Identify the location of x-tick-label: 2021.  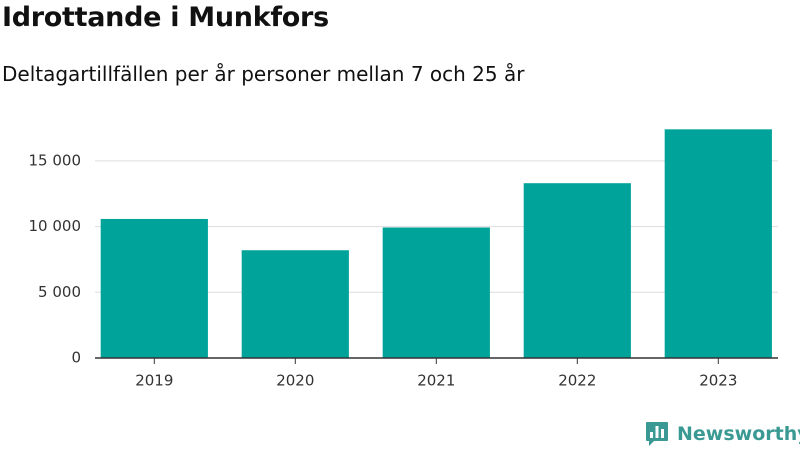
(436, 381).